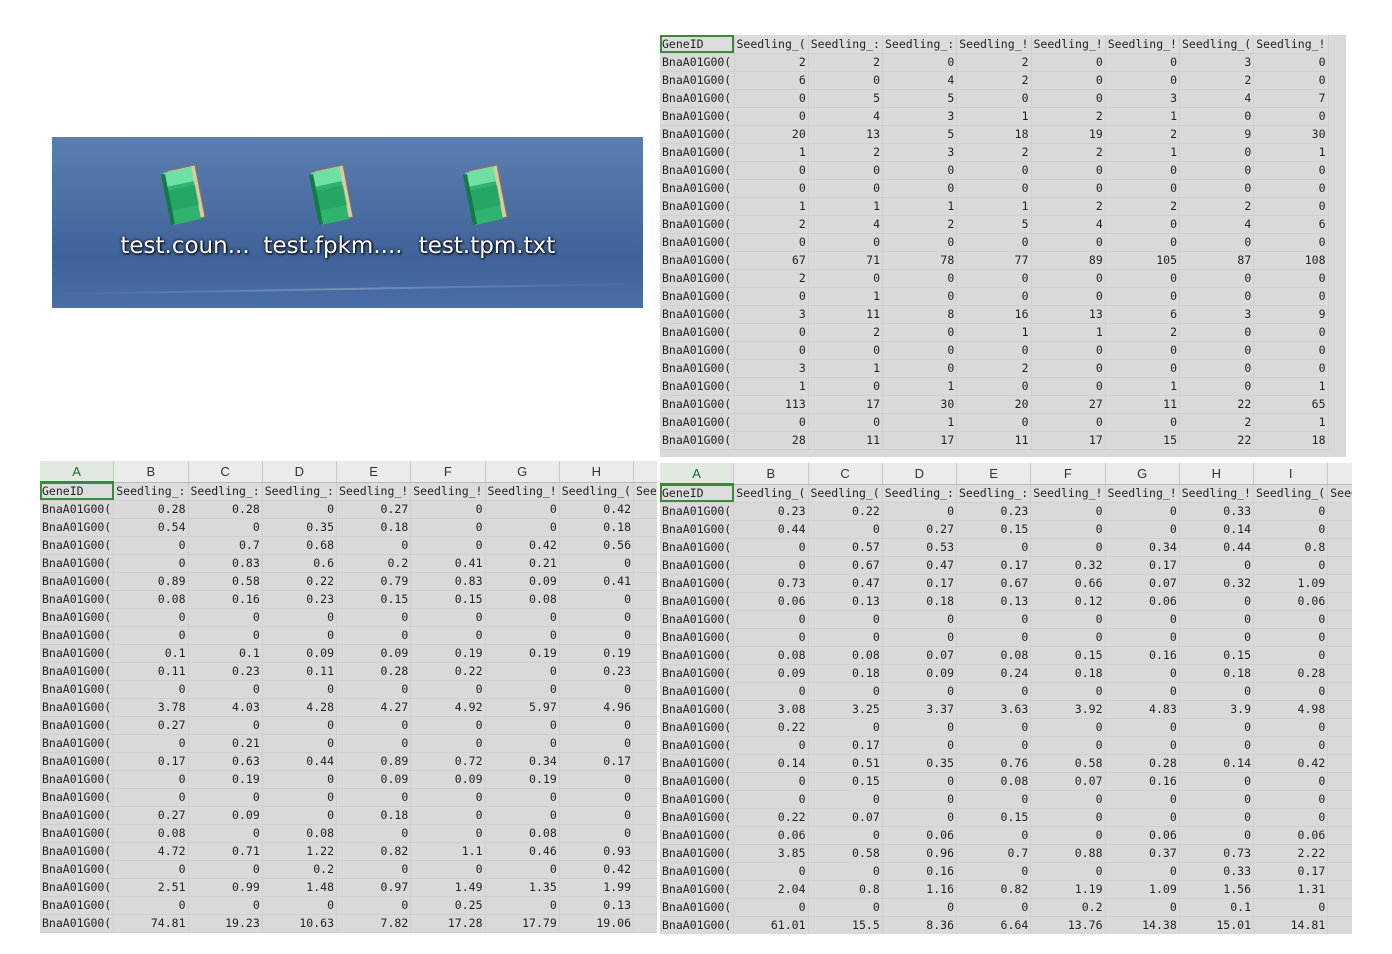  I want to click on value-cell: 0.09, so click(1339, 673).